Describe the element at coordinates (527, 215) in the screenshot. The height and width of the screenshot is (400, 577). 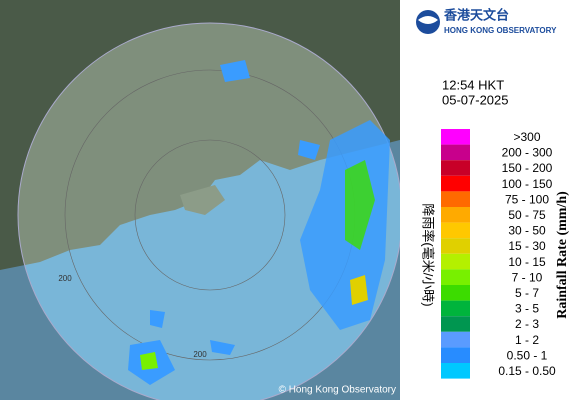
I see `legend-label: 50 - 75` at that location.